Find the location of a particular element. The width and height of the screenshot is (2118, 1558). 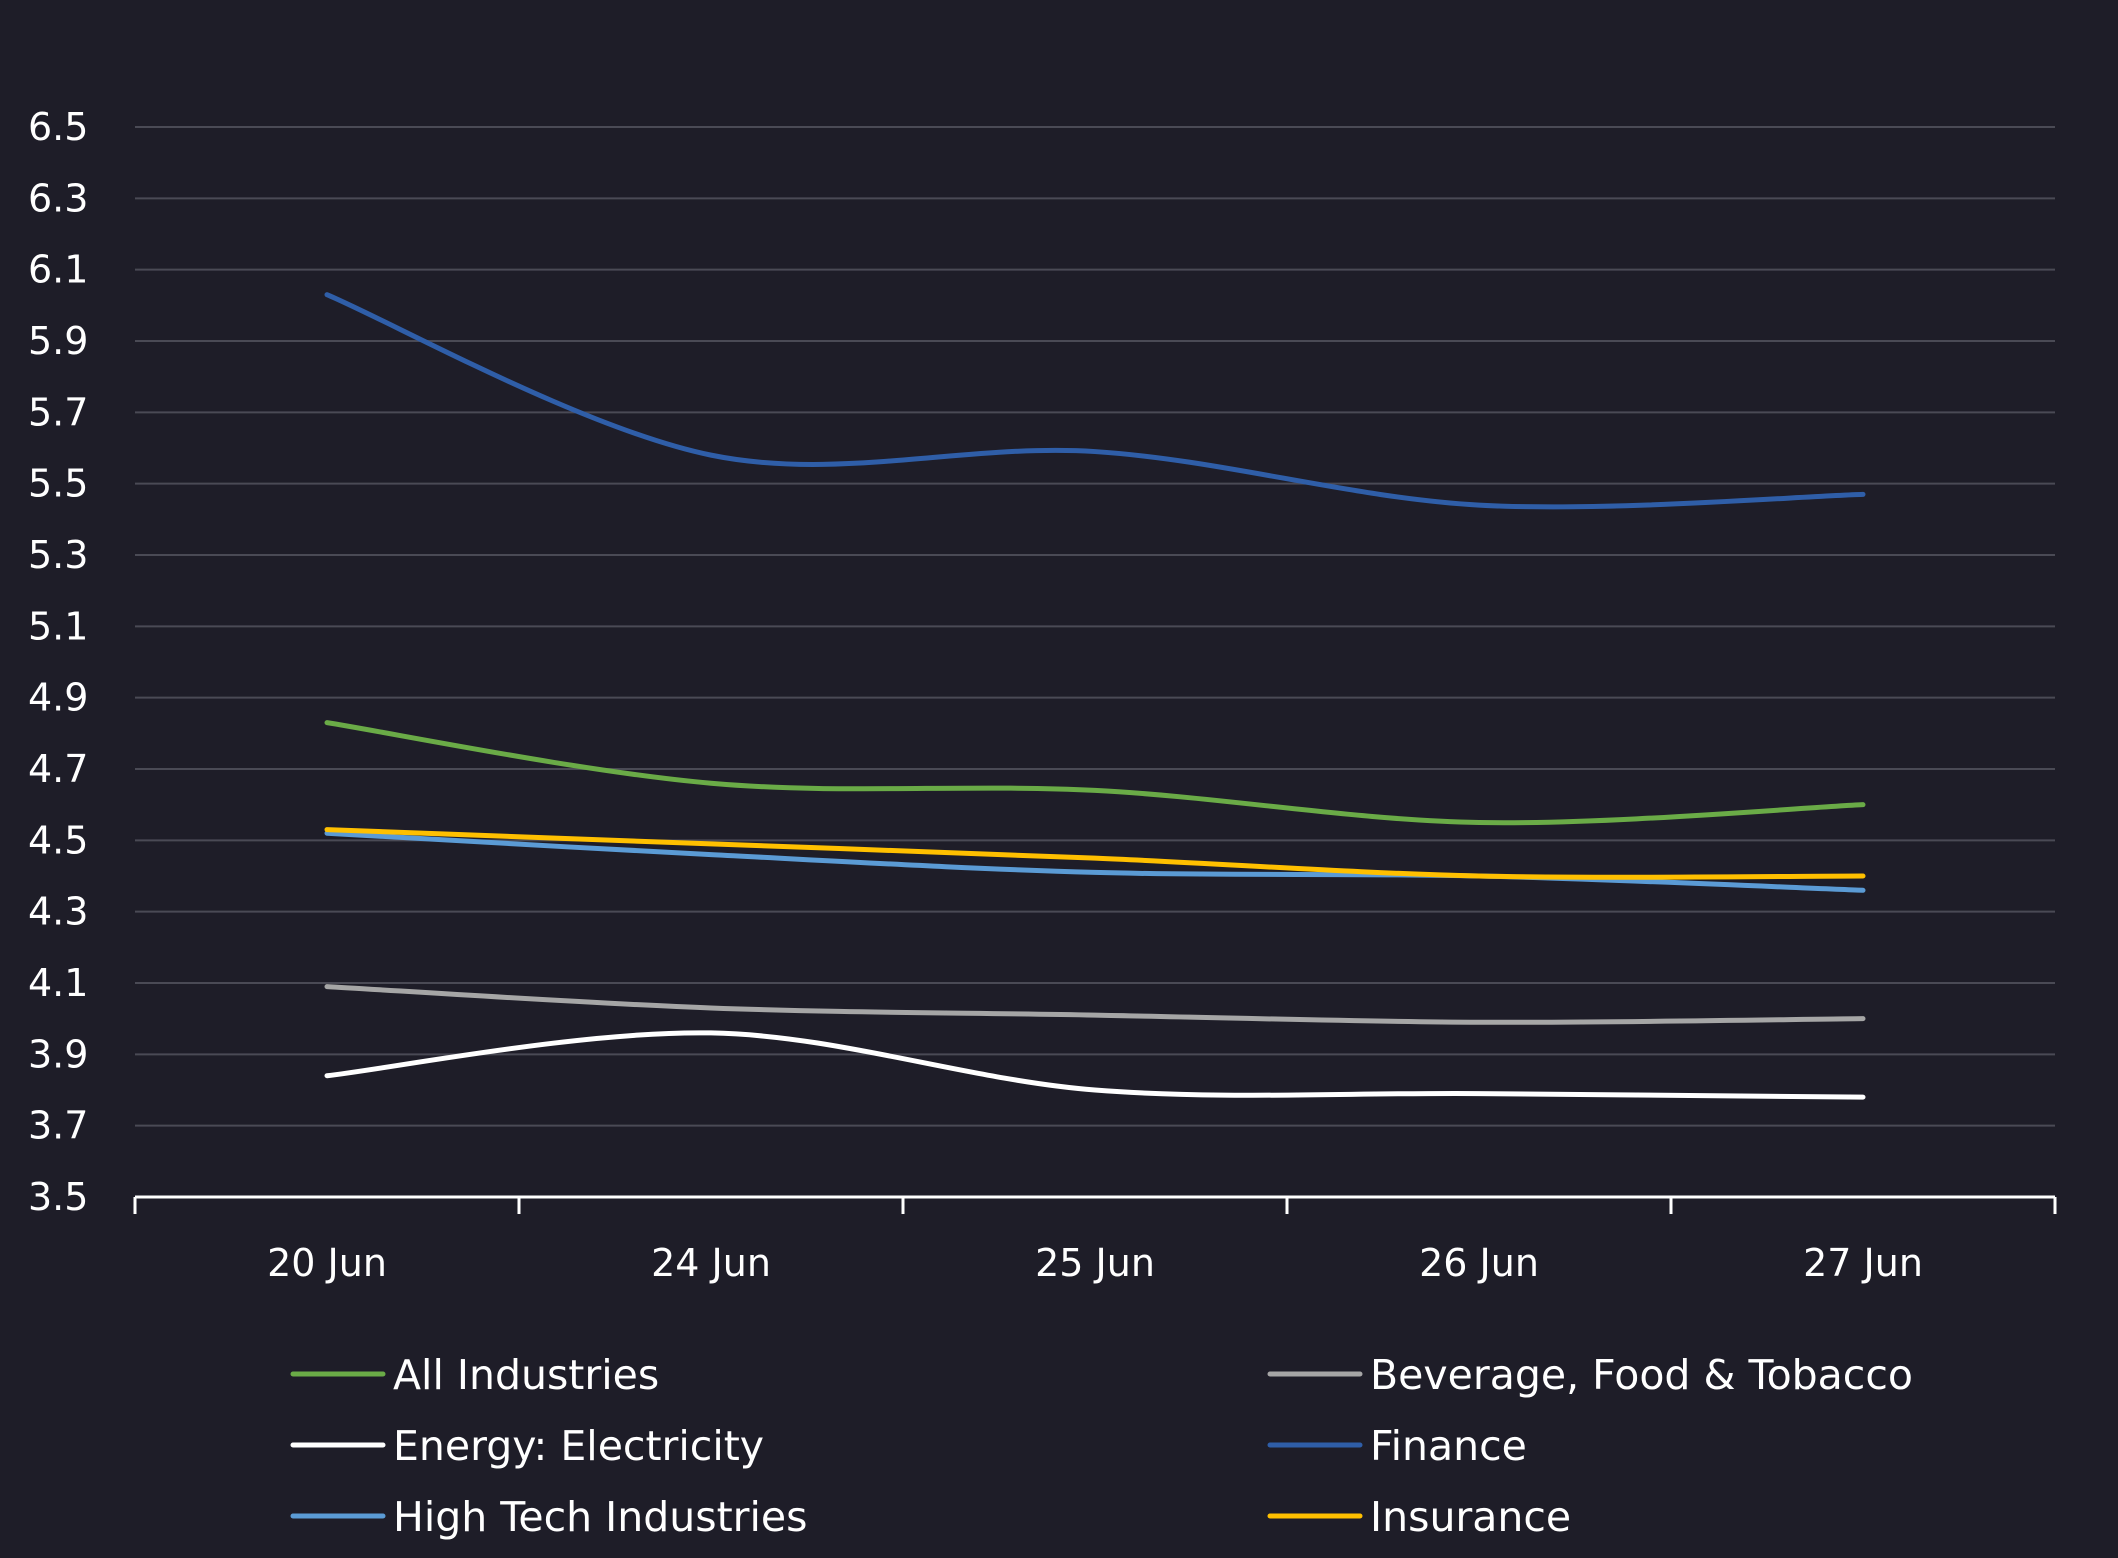

x-tick-label: 27 Jun is located at coordinates (1863, 1263).